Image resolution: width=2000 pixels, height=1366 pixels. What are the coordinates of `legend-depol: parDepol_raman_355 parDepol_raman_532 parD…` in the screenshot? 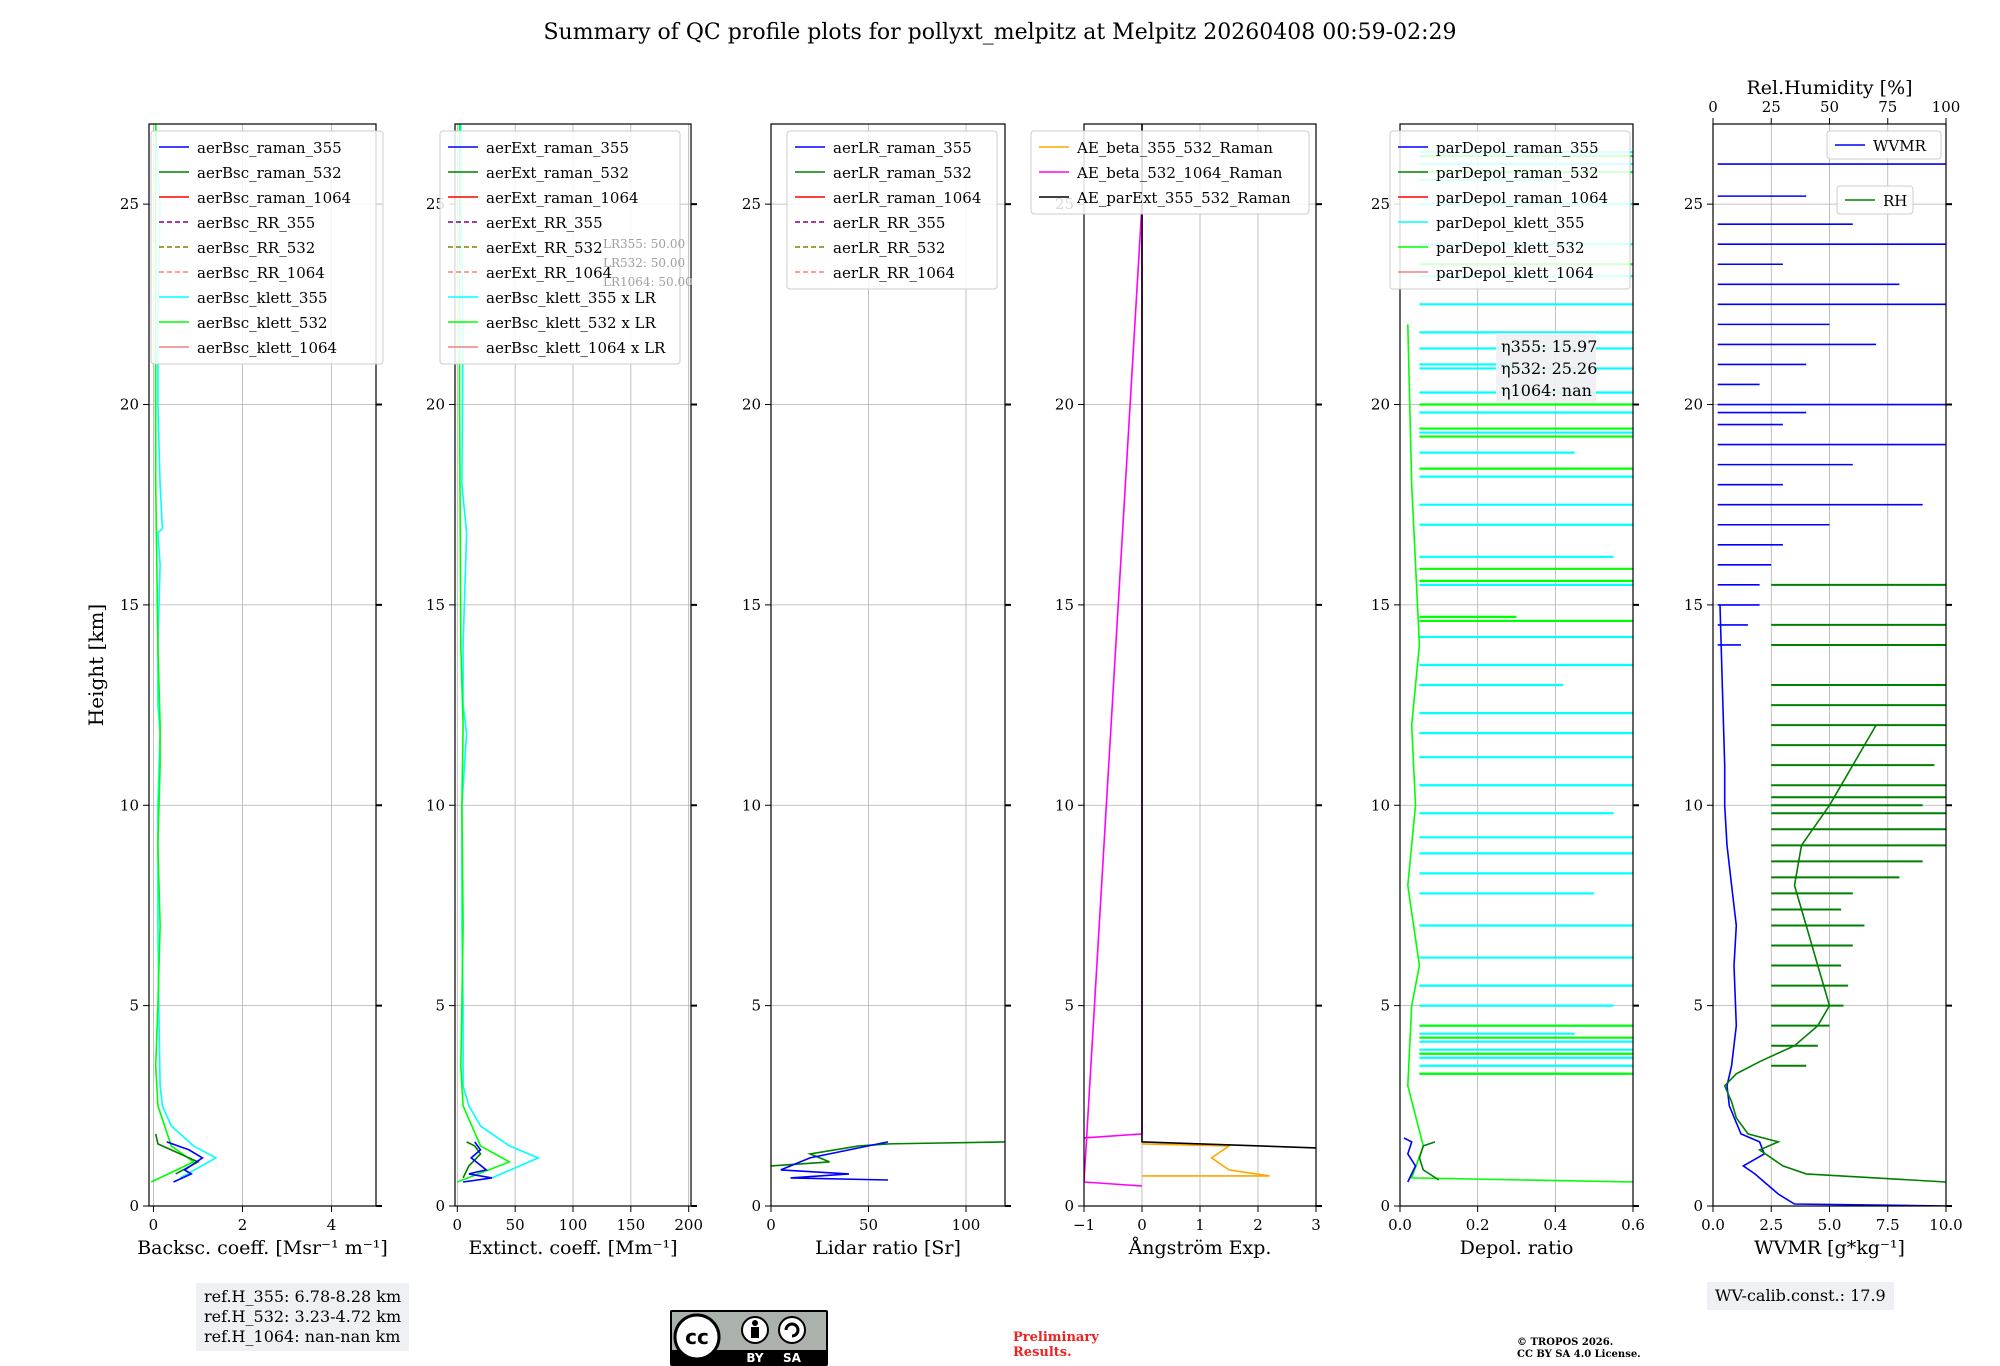 It's located at (1510, 210).